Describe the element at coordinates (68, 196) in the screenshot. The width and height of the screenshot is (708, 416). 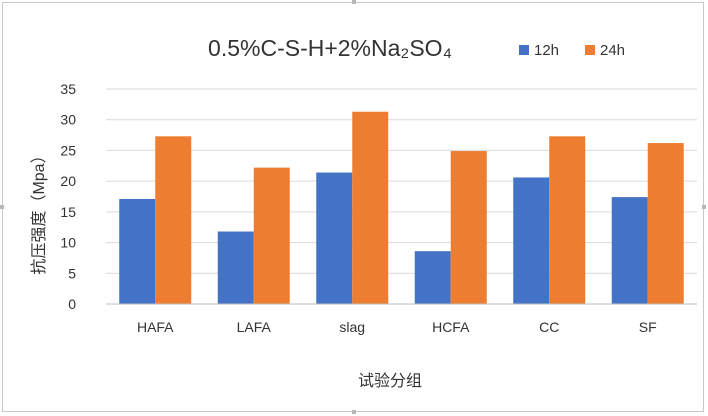
I see `y-axis-ticks: 0 5 10 15 20 25 30 35` at that location.